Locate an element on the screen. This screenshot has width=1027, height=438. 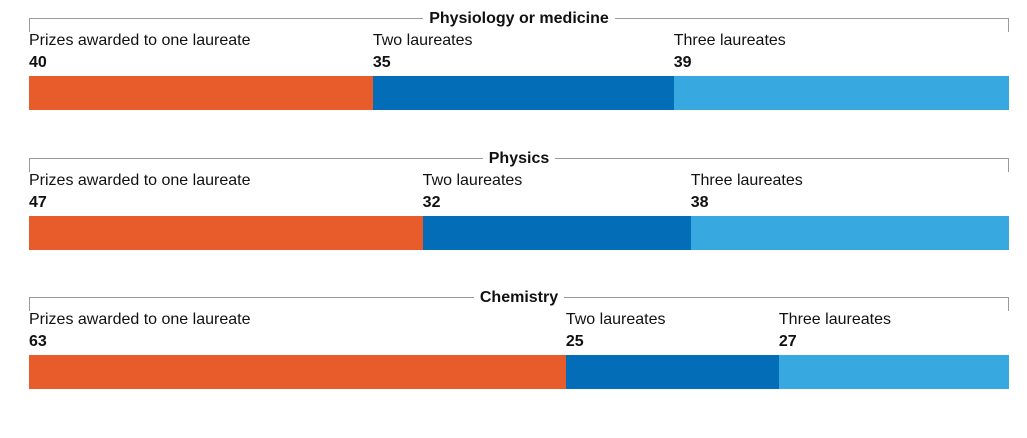
chart-title: Physics is located at coordinates (519, 158).